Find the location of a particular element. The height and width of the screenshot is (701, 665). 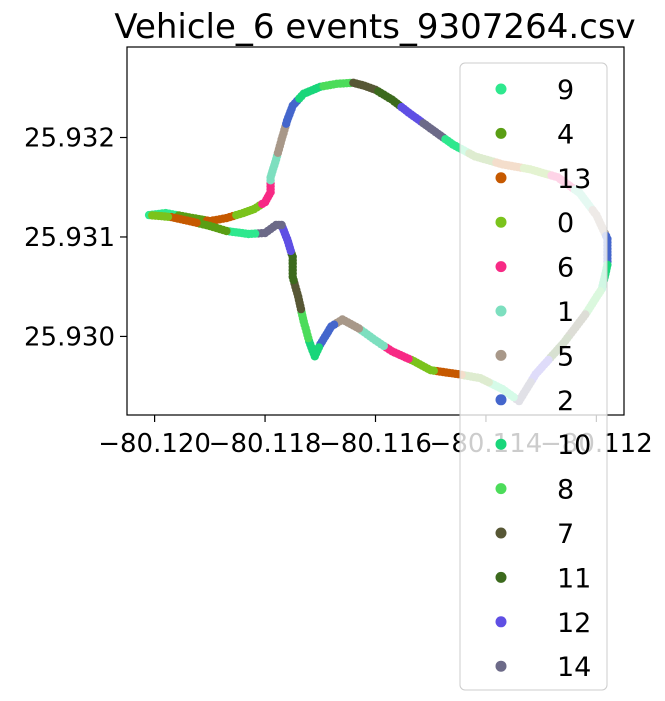

y-axis: 25.930 25.931 25.932 is located at coordinates (75, 238).